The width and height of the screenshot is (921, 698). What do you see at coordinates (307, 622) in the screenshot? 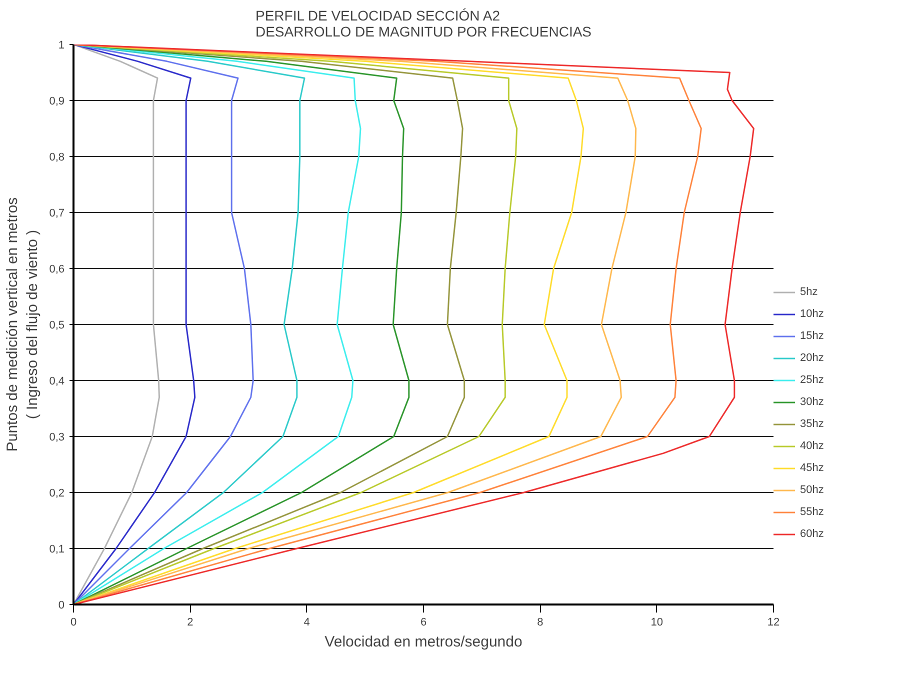
I see `x-tick-label: 4` at bounding box center [307, 622].